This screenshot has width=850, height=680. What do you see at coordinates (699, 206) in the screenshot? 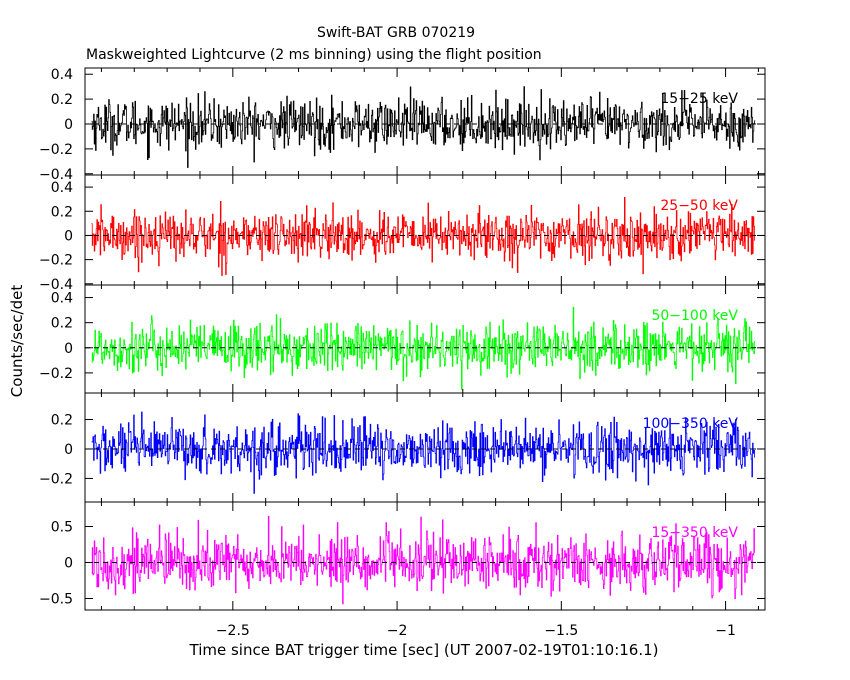
I see `band-label: 25−50 keV` at bounding box center [699, 206].